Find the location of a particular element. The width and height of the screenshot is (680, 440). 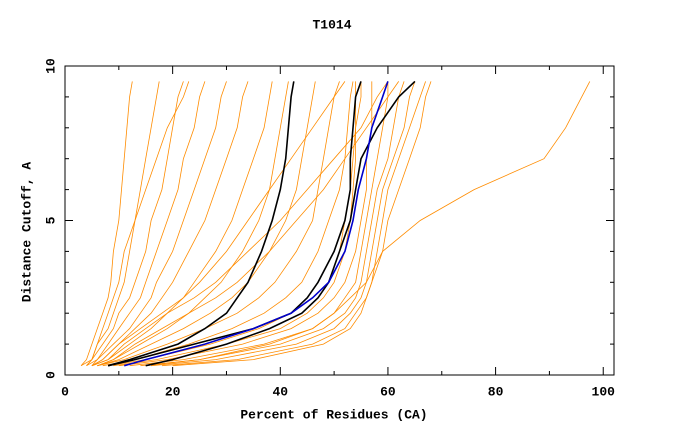

x-axis-label: Percent of Residues (CA) is located at coordinates (333, 414).